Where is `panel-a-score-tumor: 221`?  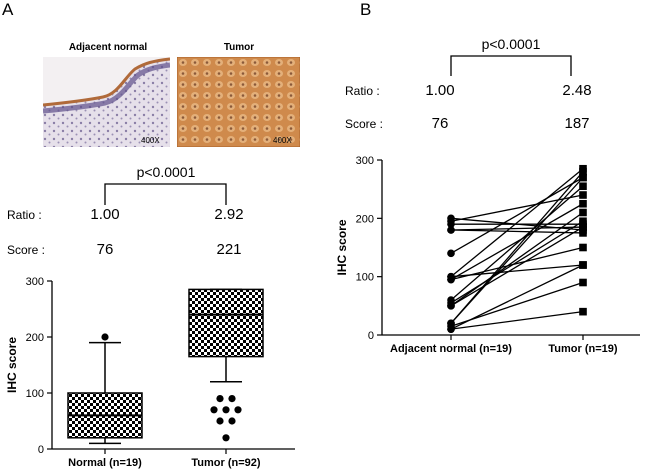
panel-a-score-tumor: 221 is located at coordinates (229, 249).